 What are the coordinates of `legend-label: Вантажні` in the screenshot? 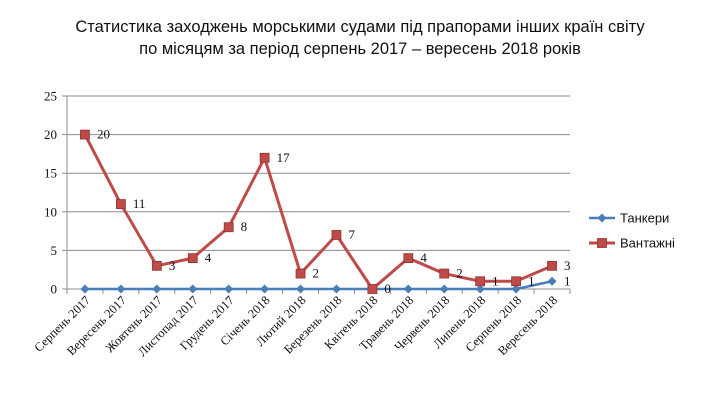 It's located at (647, 243).